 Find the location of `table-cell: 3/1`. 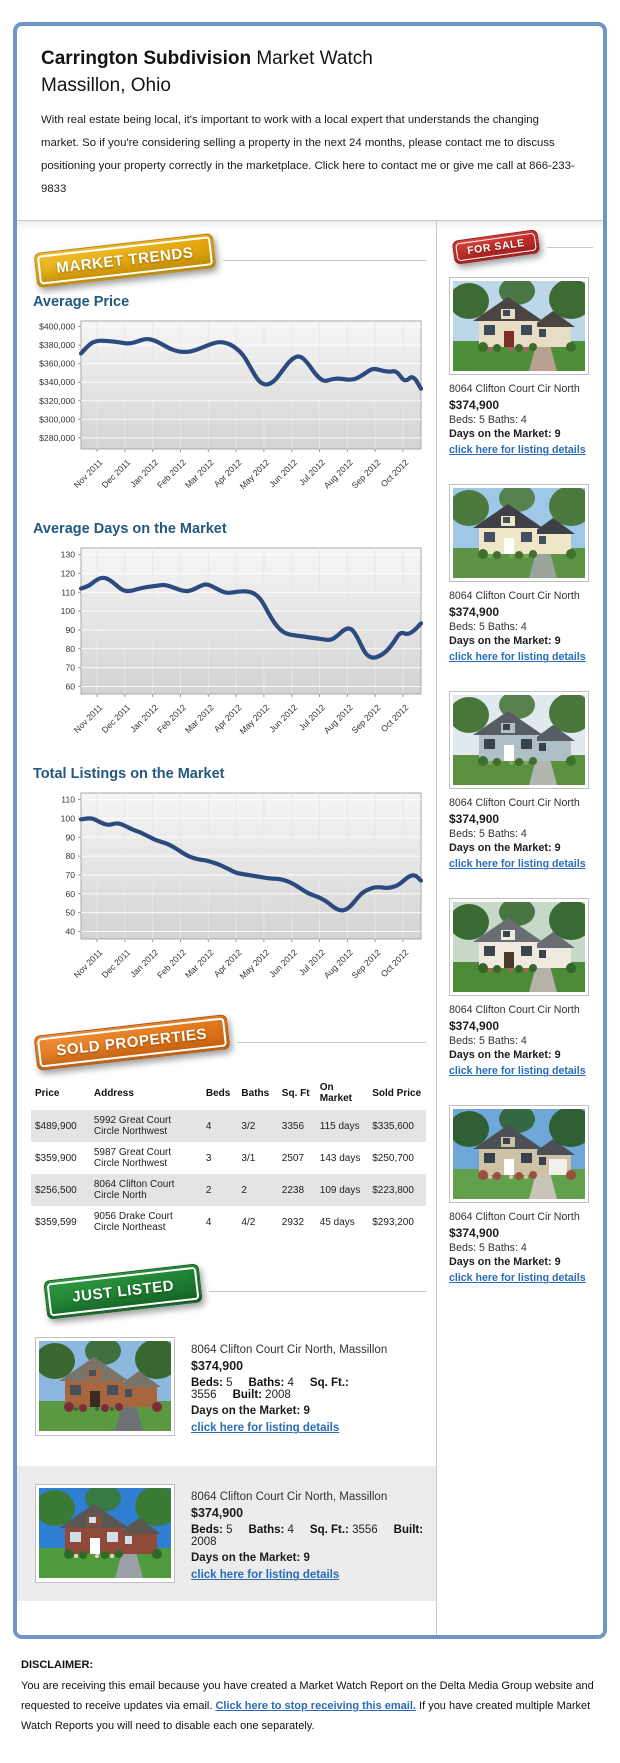

table-cell: 3/1 is located at coordinates (248, 1158).